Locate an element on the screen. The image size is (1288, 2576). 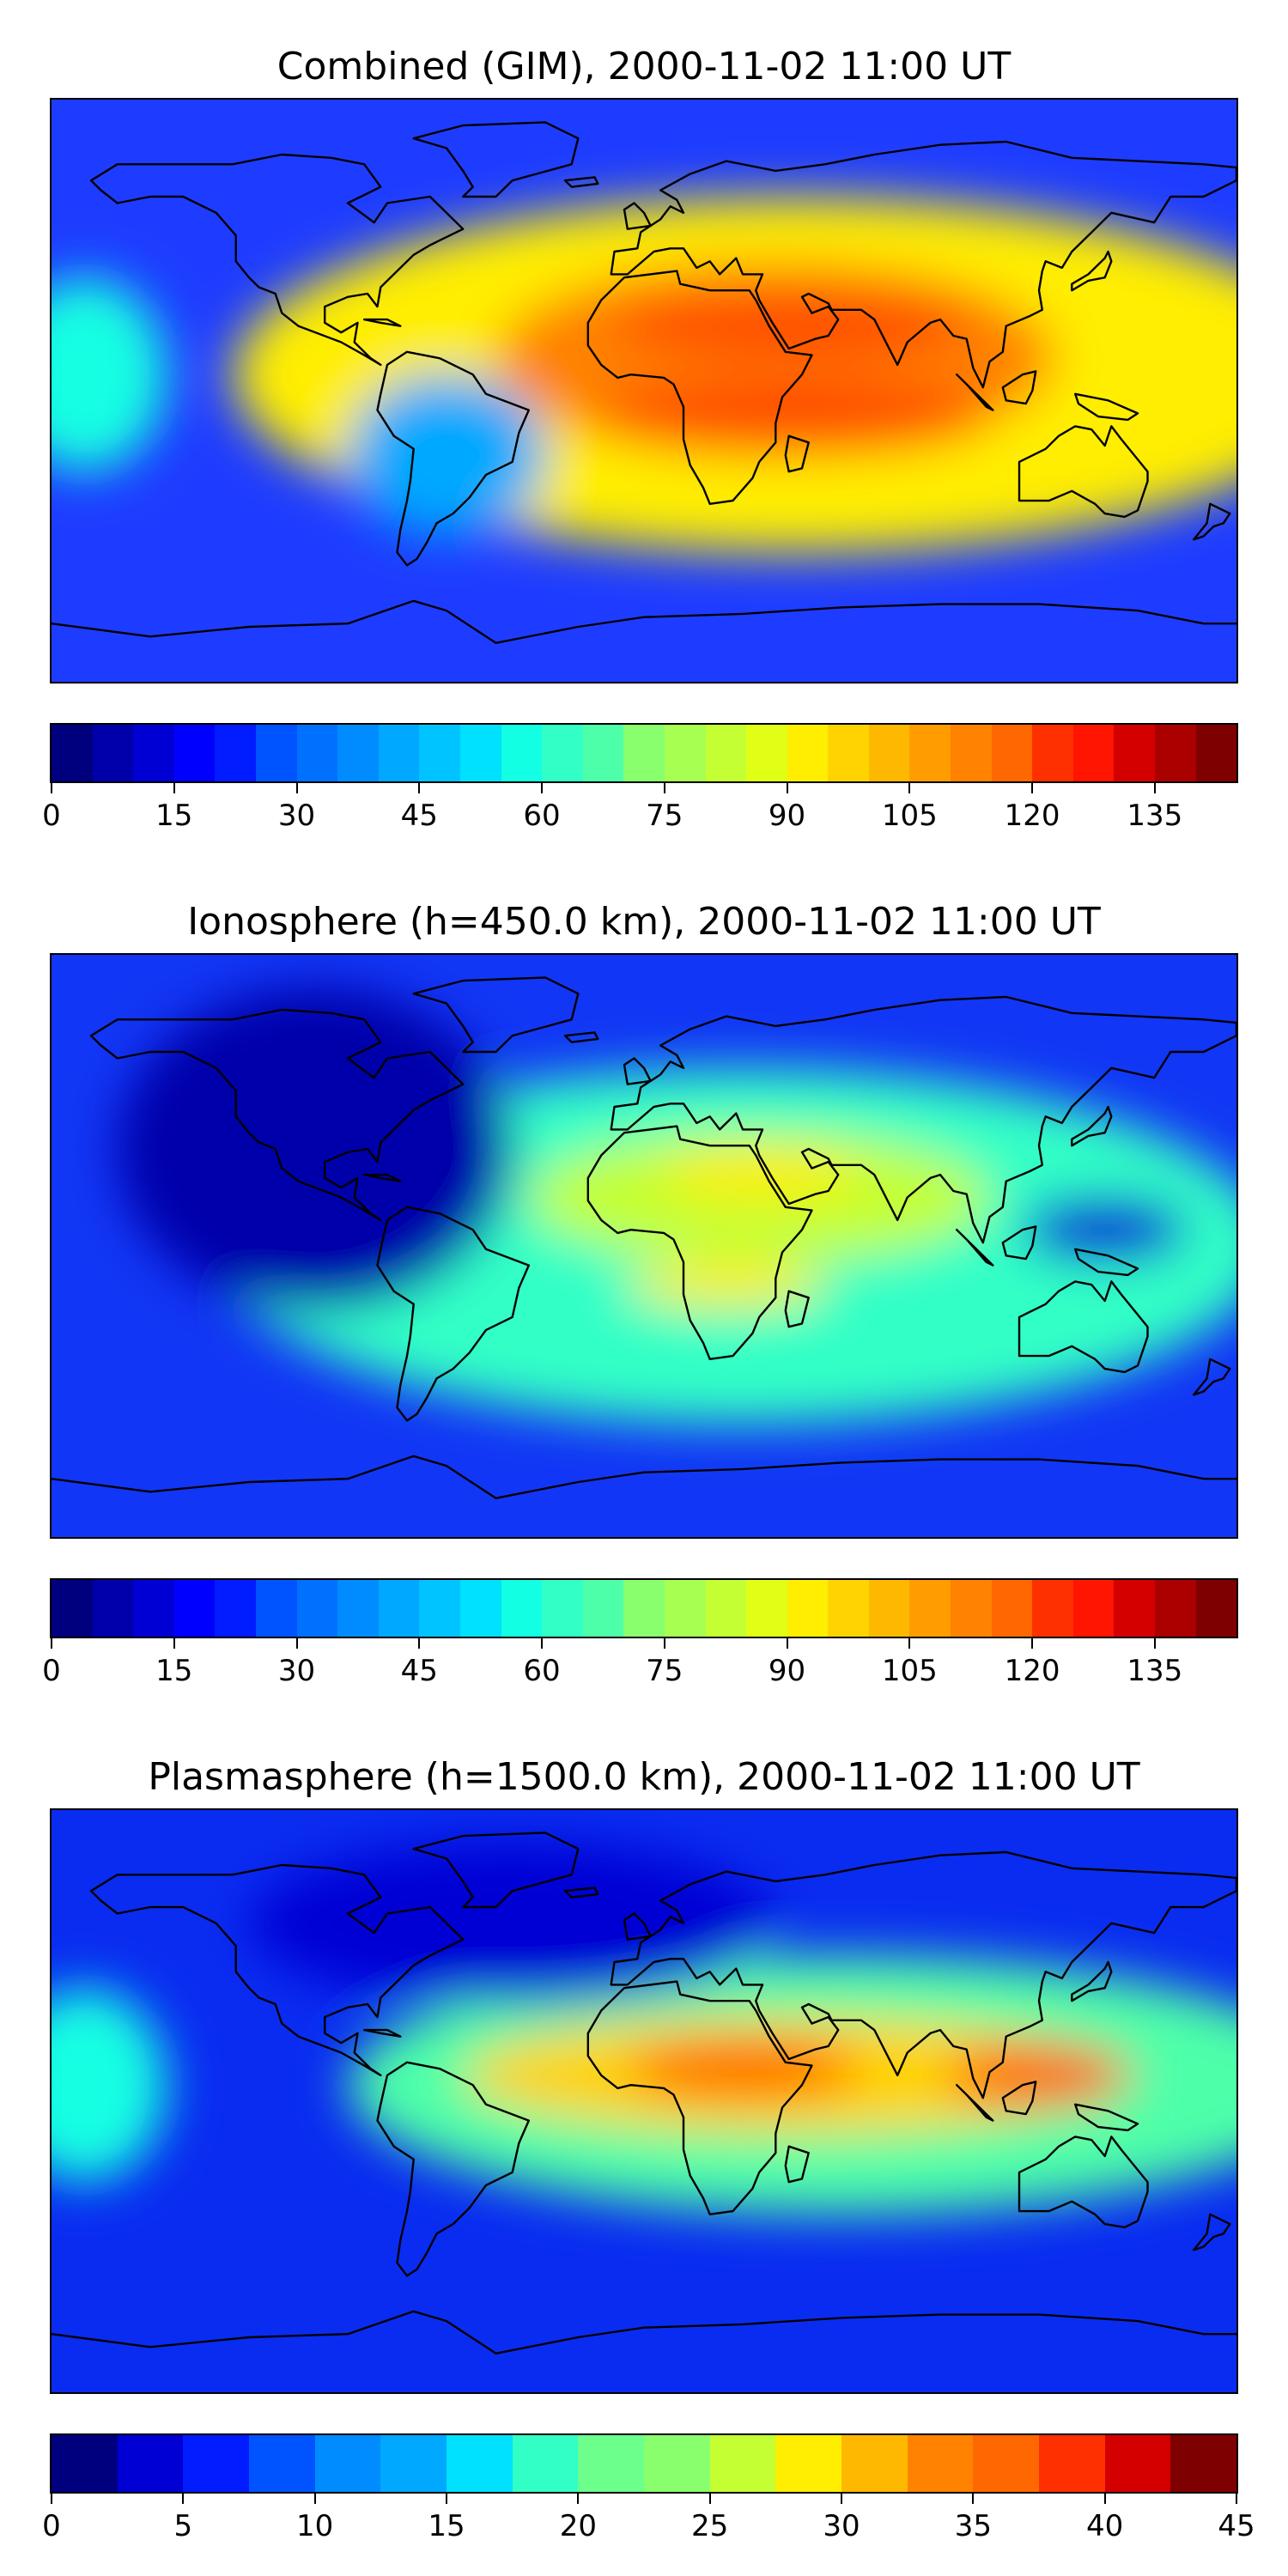
colorbar-tick-label: 35 is located at coordinates (973, 2526).